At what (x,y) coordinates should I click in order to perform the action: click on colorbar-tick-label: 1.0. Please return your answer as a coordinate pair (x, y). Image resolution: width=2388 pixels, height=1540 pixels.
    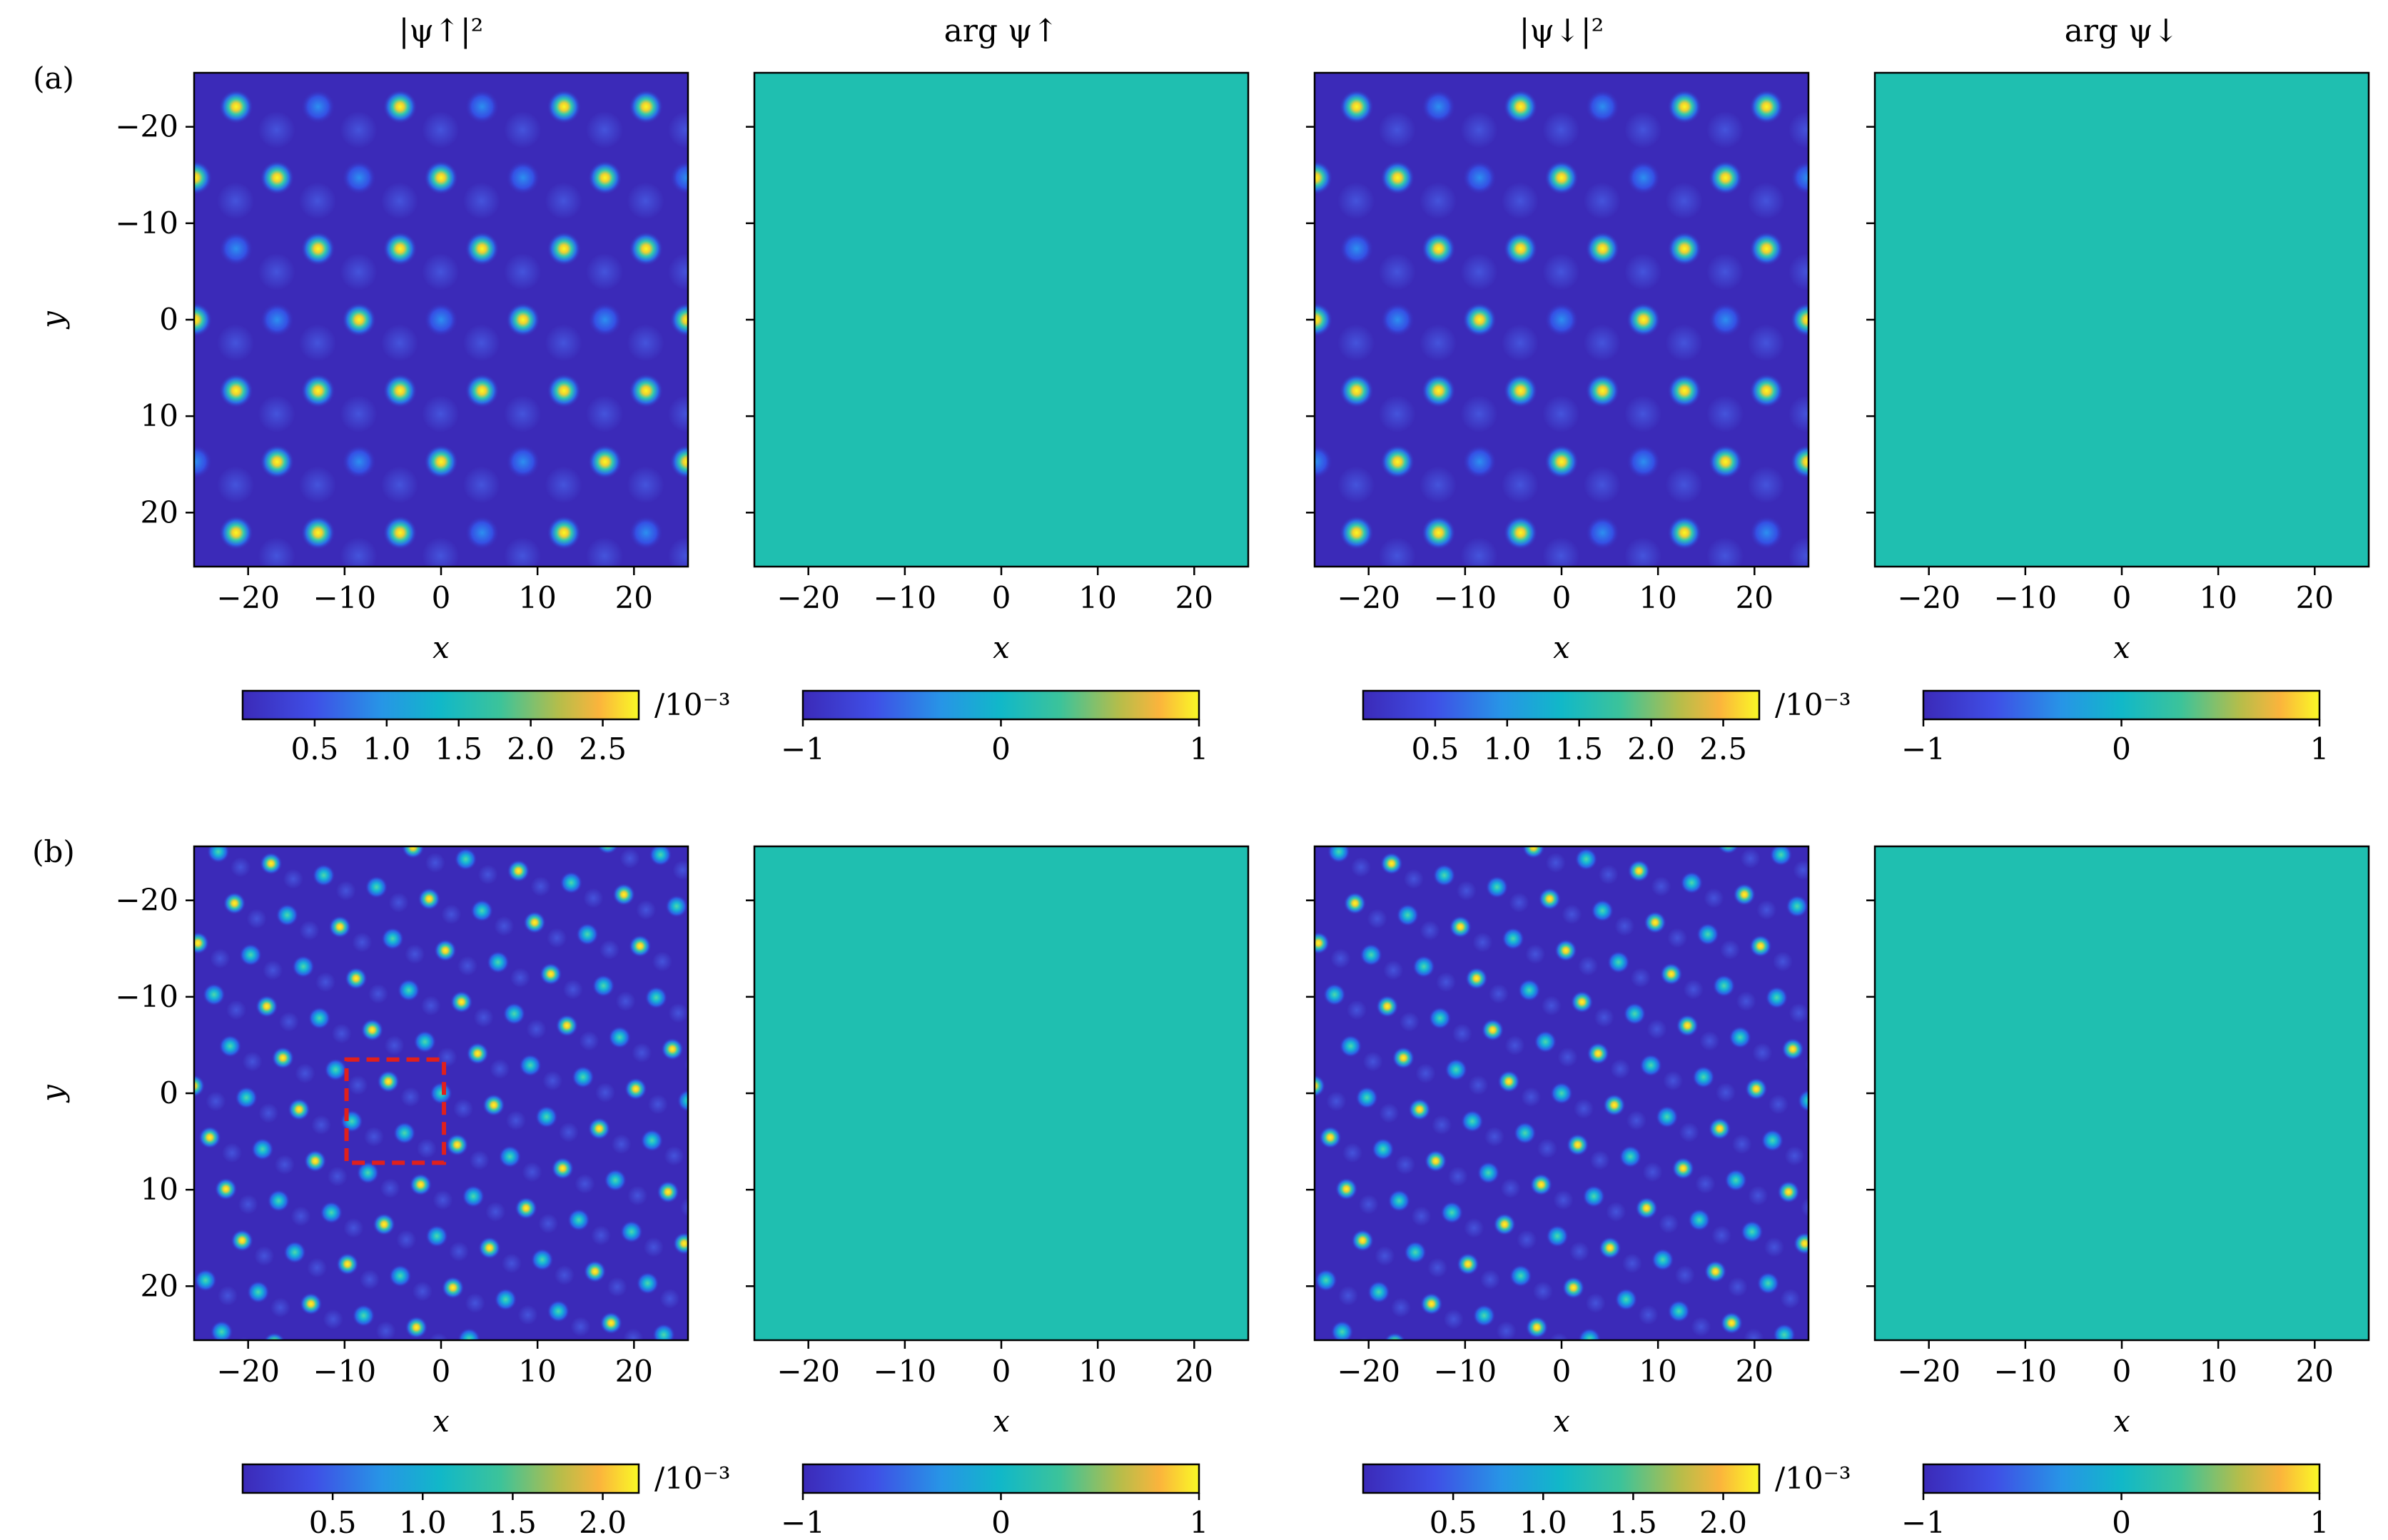
    Looking at the image, I should click on (1543, 1522).